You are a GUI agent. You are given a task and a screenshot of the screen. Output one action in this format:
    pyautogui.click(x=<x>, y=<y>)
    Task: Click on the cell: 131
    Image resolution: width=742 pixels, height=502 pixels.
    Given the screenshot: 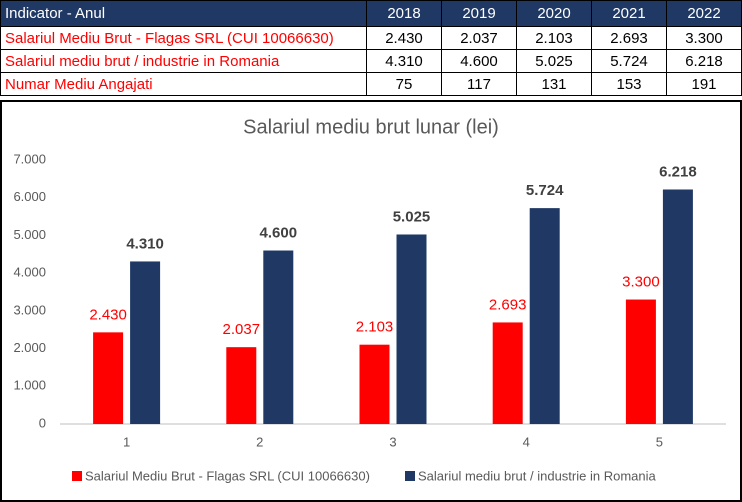 What is the action you would take?
    pyautogui.click(x=554, y=84)
    